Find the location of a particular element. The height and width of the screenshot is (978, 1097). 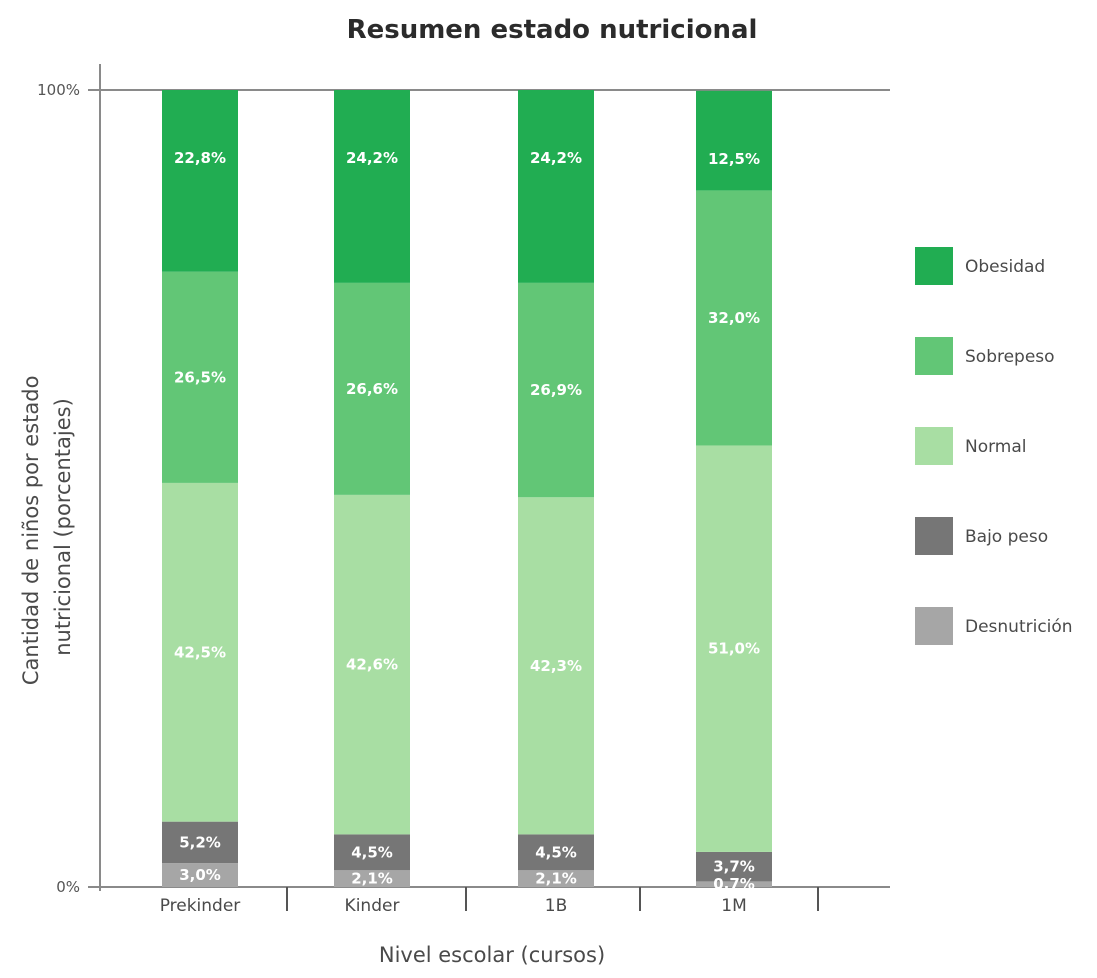

x-category-label: Kinder is located at coordinates (372, 906).